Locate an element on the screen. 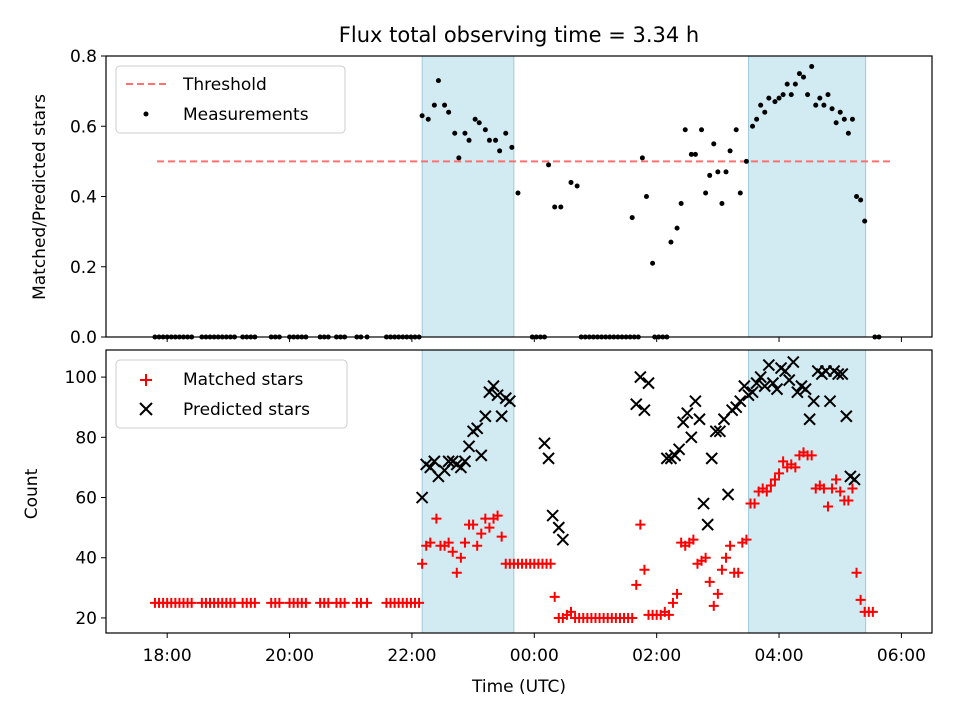 Image resolution: width=960 pixels, height=724 pixels. legend-matched-label: Matched stars is located at coordinates (243, 380).